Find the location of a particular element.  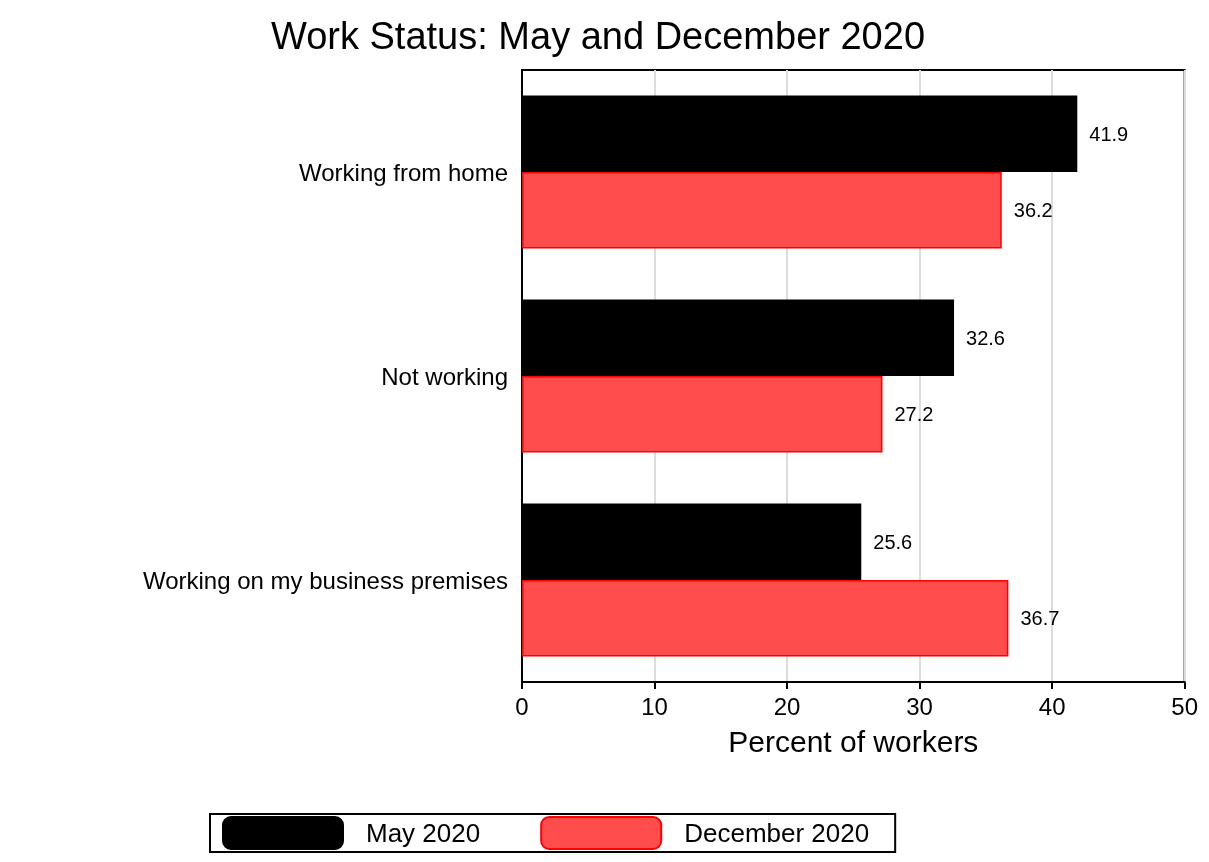

x-tick-label: 20 is located at coordinates (787, 706).